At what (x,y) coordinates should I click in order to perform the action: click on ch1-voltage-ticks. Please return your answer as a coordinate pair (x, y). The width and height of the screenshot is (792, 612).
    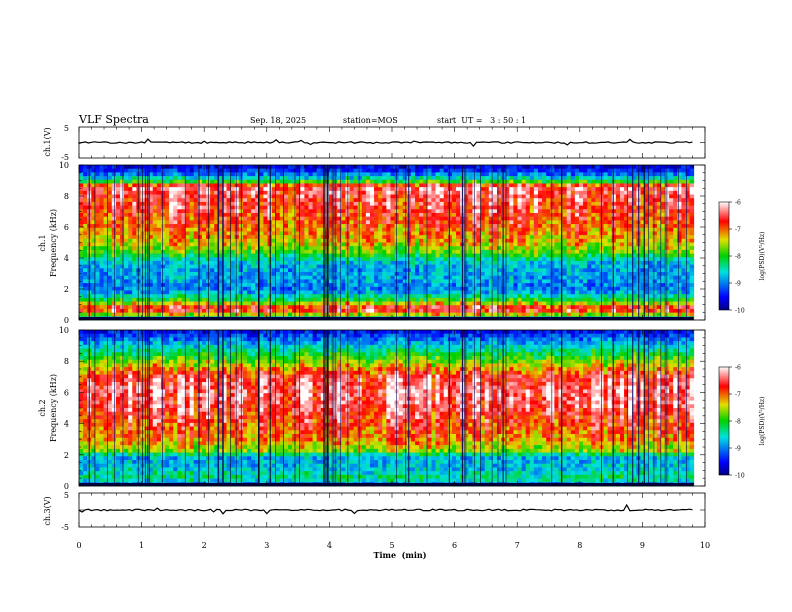
    Looking at the image, I should click on (392, 142).